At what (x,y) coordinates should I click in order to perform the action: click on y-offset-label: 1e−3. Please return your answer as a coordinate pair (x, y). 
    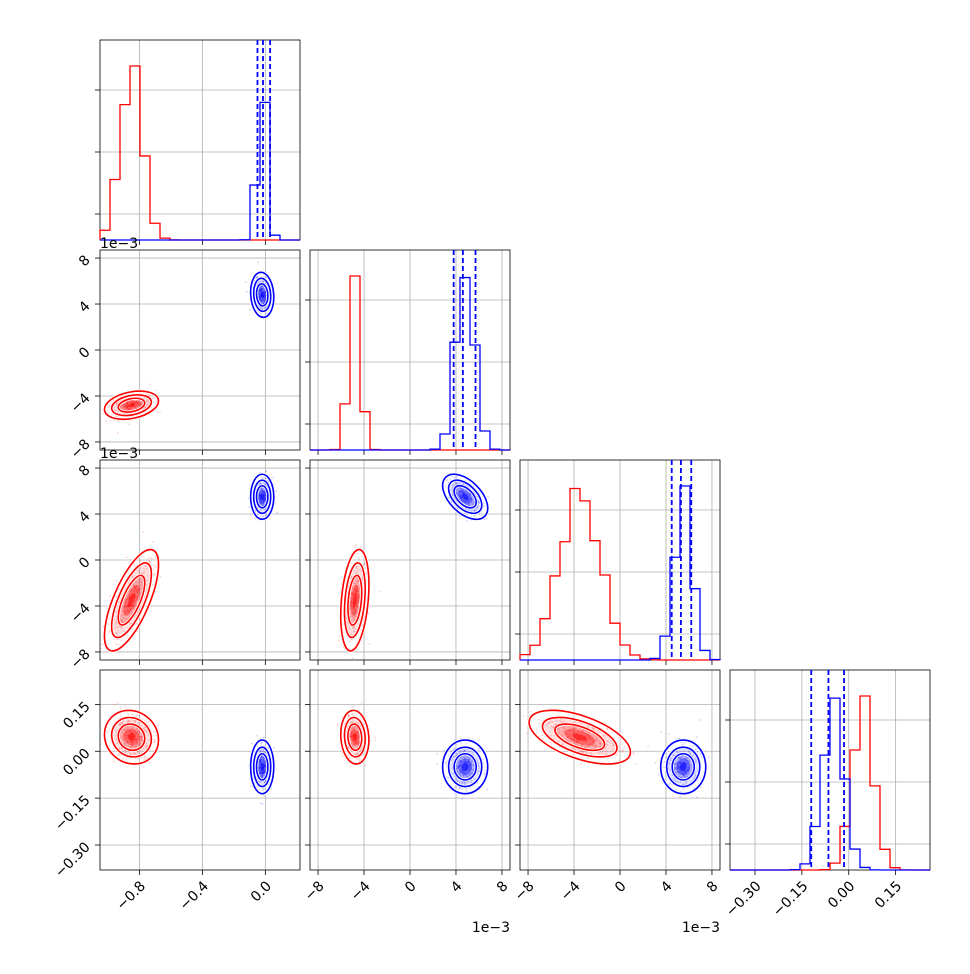
    Looking at the image, I should click on (119, 244).